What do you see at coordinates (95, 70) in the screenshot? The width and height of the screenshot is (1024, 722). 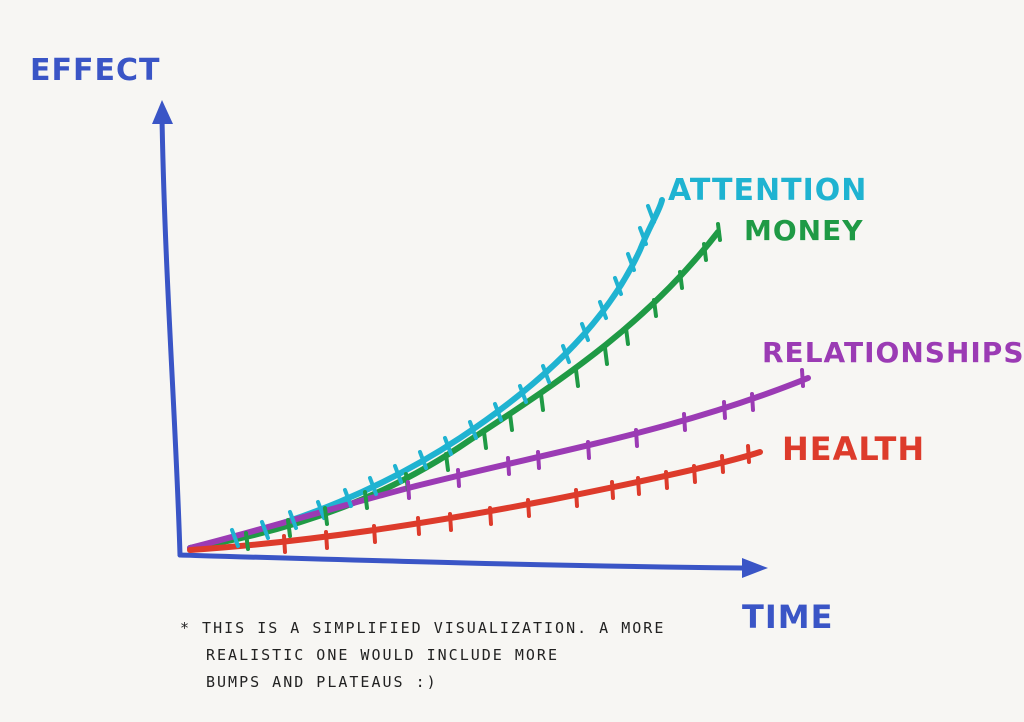 I see `y-axis-label: EFFECT` at bounding box center [95, 70].